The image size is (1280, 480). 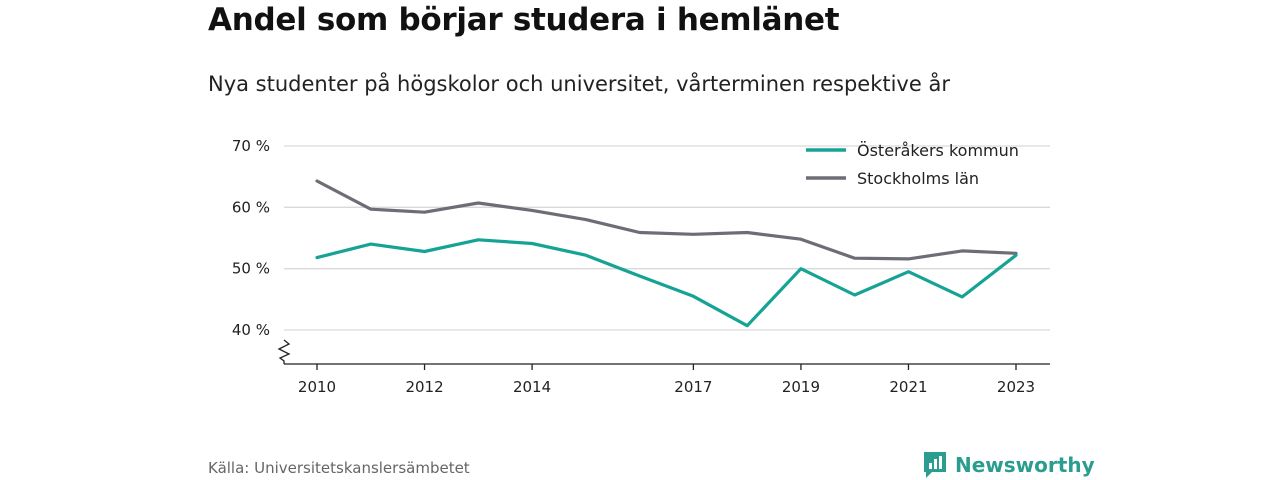 What do you see at coordinates (801, 387) in the screenshot?
I see `x-tick-label: 2019` at bounding box center [801, 387].